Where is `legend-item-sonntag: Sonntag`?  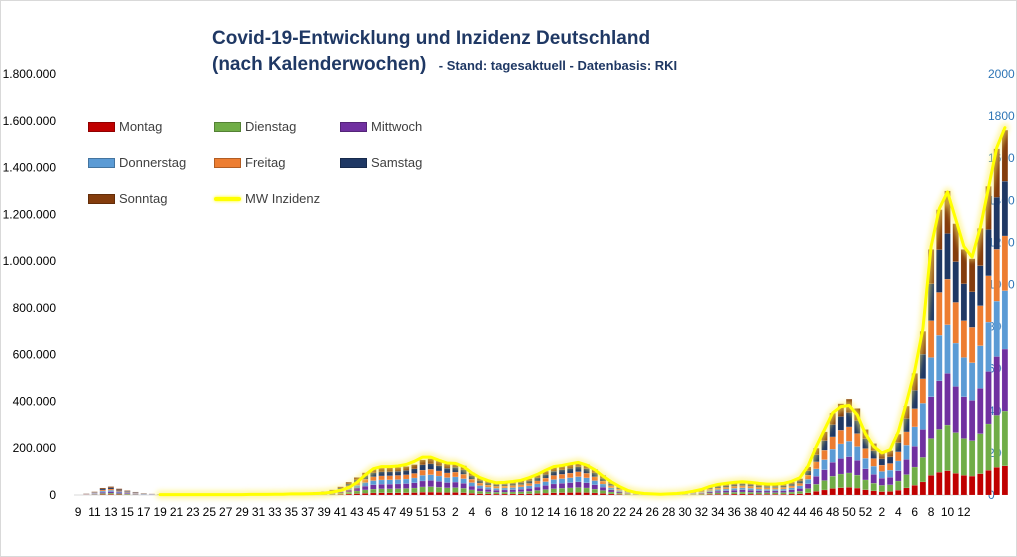 legend-item-sonntag: Sonntag is located at coordinates (127, 198).